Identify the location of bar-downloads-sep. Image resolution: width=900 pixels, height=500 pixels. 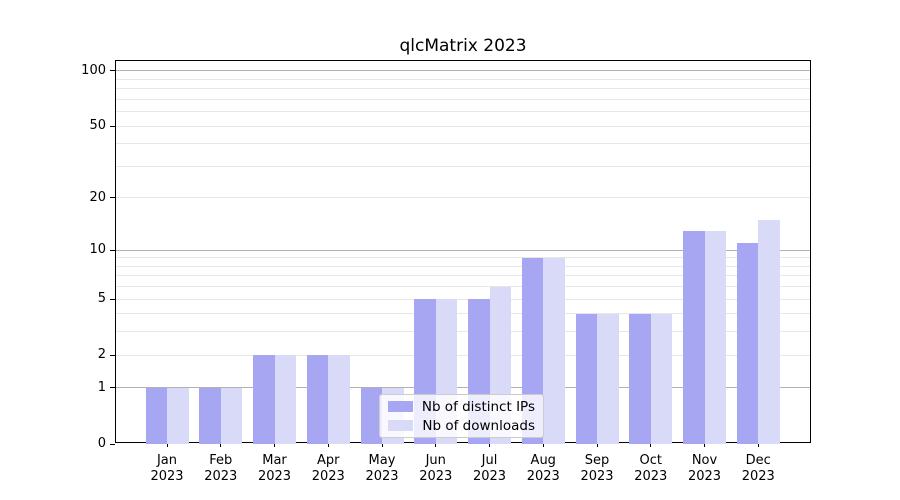
(608, 378).